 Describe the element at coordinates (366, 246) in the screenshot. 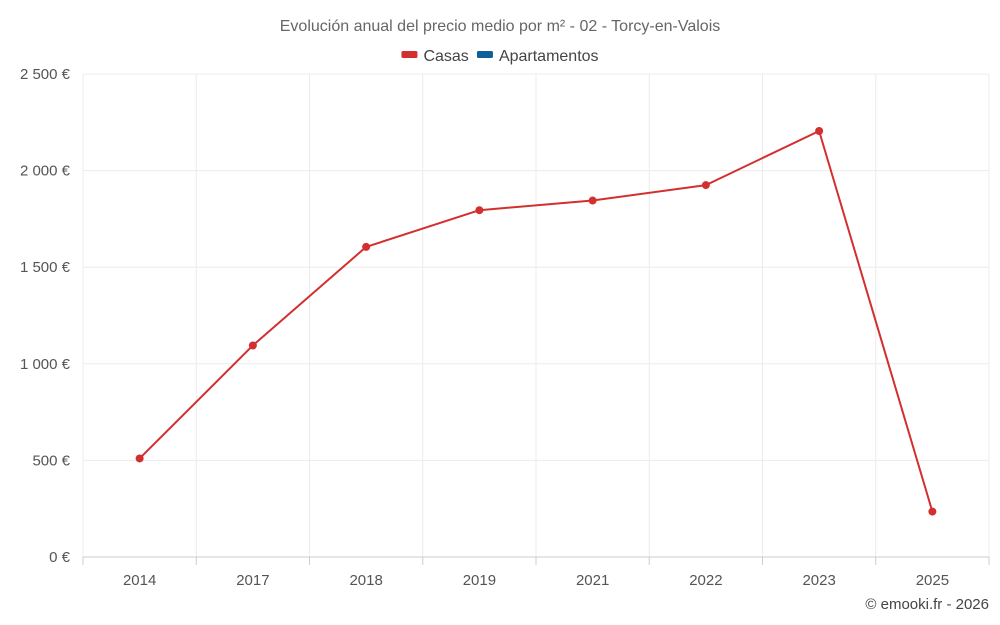

I see `data-point-casas: 2018: 1605 €` at that location.